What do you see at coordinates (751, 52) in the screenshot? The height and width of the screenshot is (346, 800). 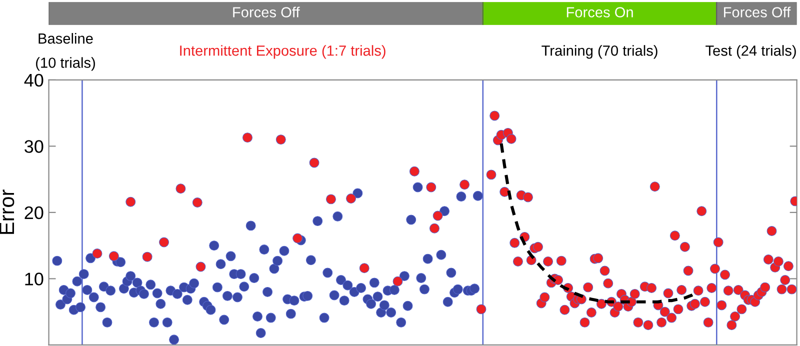 I see `text: Test (24 trials)` at bounding box center [751, 52].